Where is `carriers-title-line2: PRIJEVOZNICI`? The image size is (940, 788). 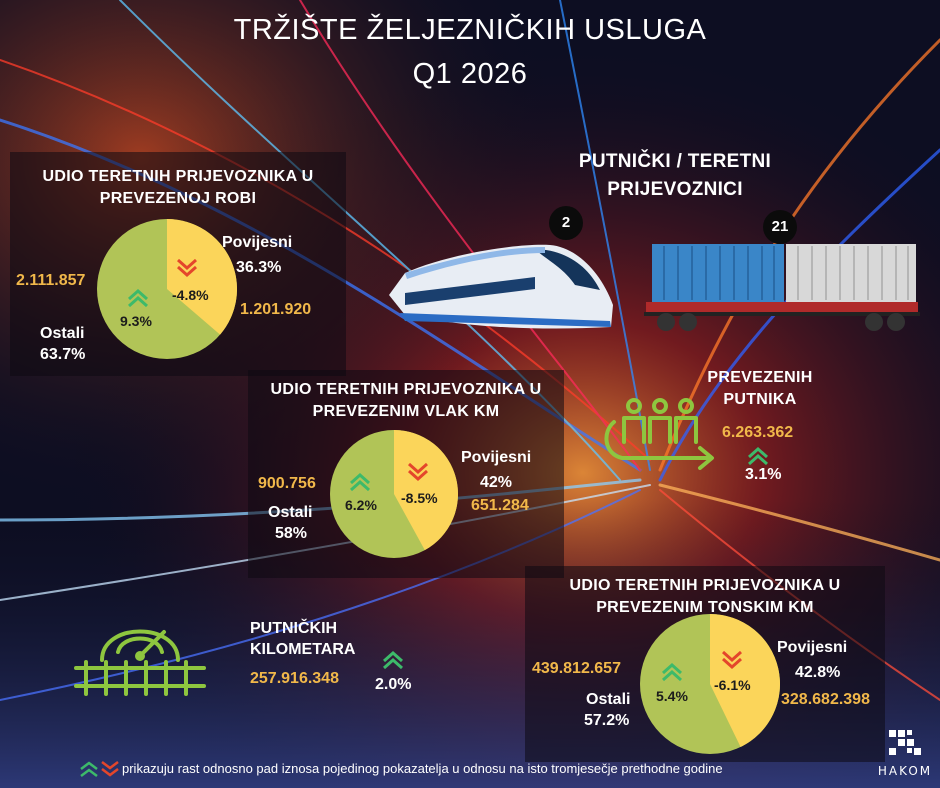 carriers-title-line2: PRIJEVOZNICI is located at coordinates (675, 189).